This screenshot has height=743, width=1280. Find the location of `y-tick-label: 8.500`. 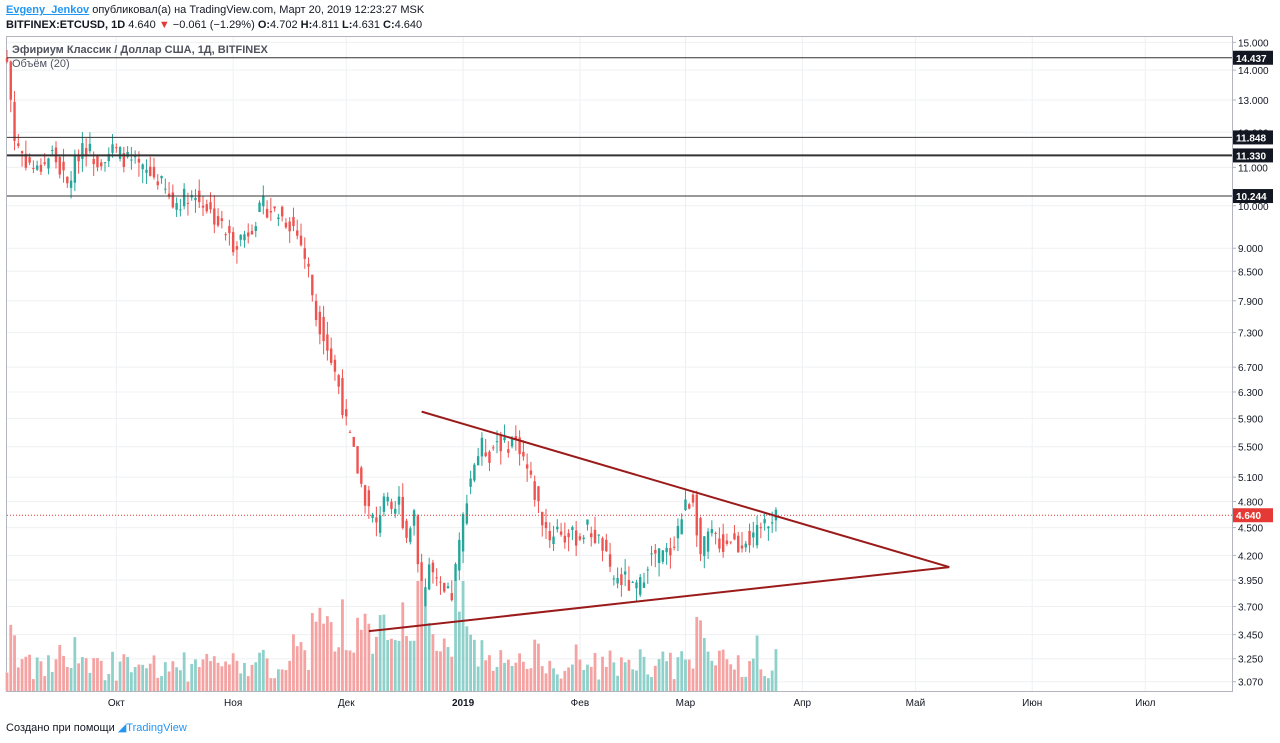

y-tick-label: 8.500 is located at coordinates (1250, 272).